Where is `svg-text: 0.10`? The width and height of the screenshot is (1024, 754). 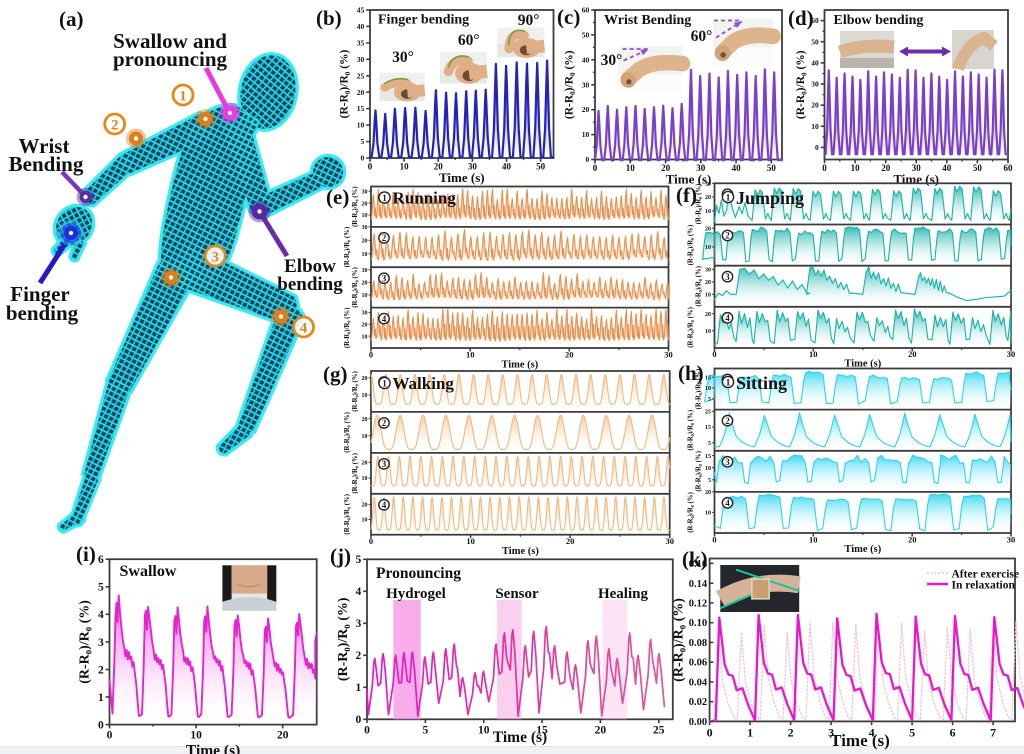
svg-text: 0.10 is located at coordinates (698, 623).